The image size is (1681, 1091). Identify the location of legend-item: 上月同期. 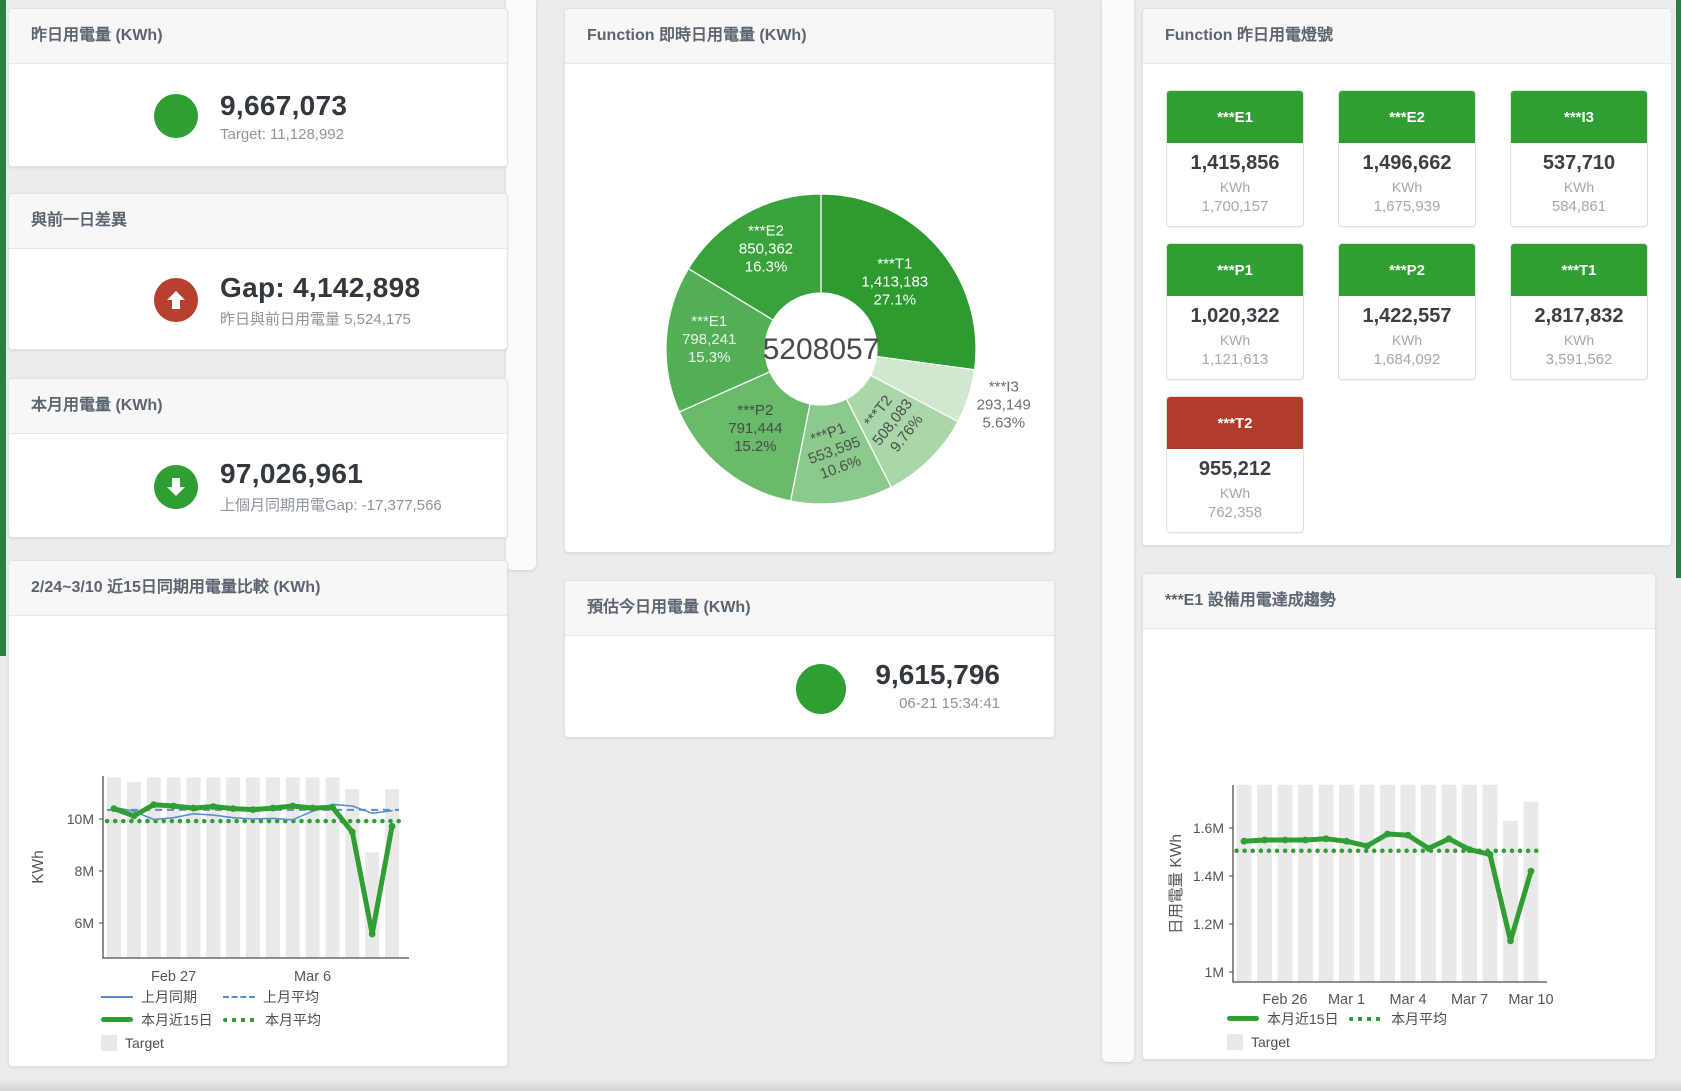
(162, 997).